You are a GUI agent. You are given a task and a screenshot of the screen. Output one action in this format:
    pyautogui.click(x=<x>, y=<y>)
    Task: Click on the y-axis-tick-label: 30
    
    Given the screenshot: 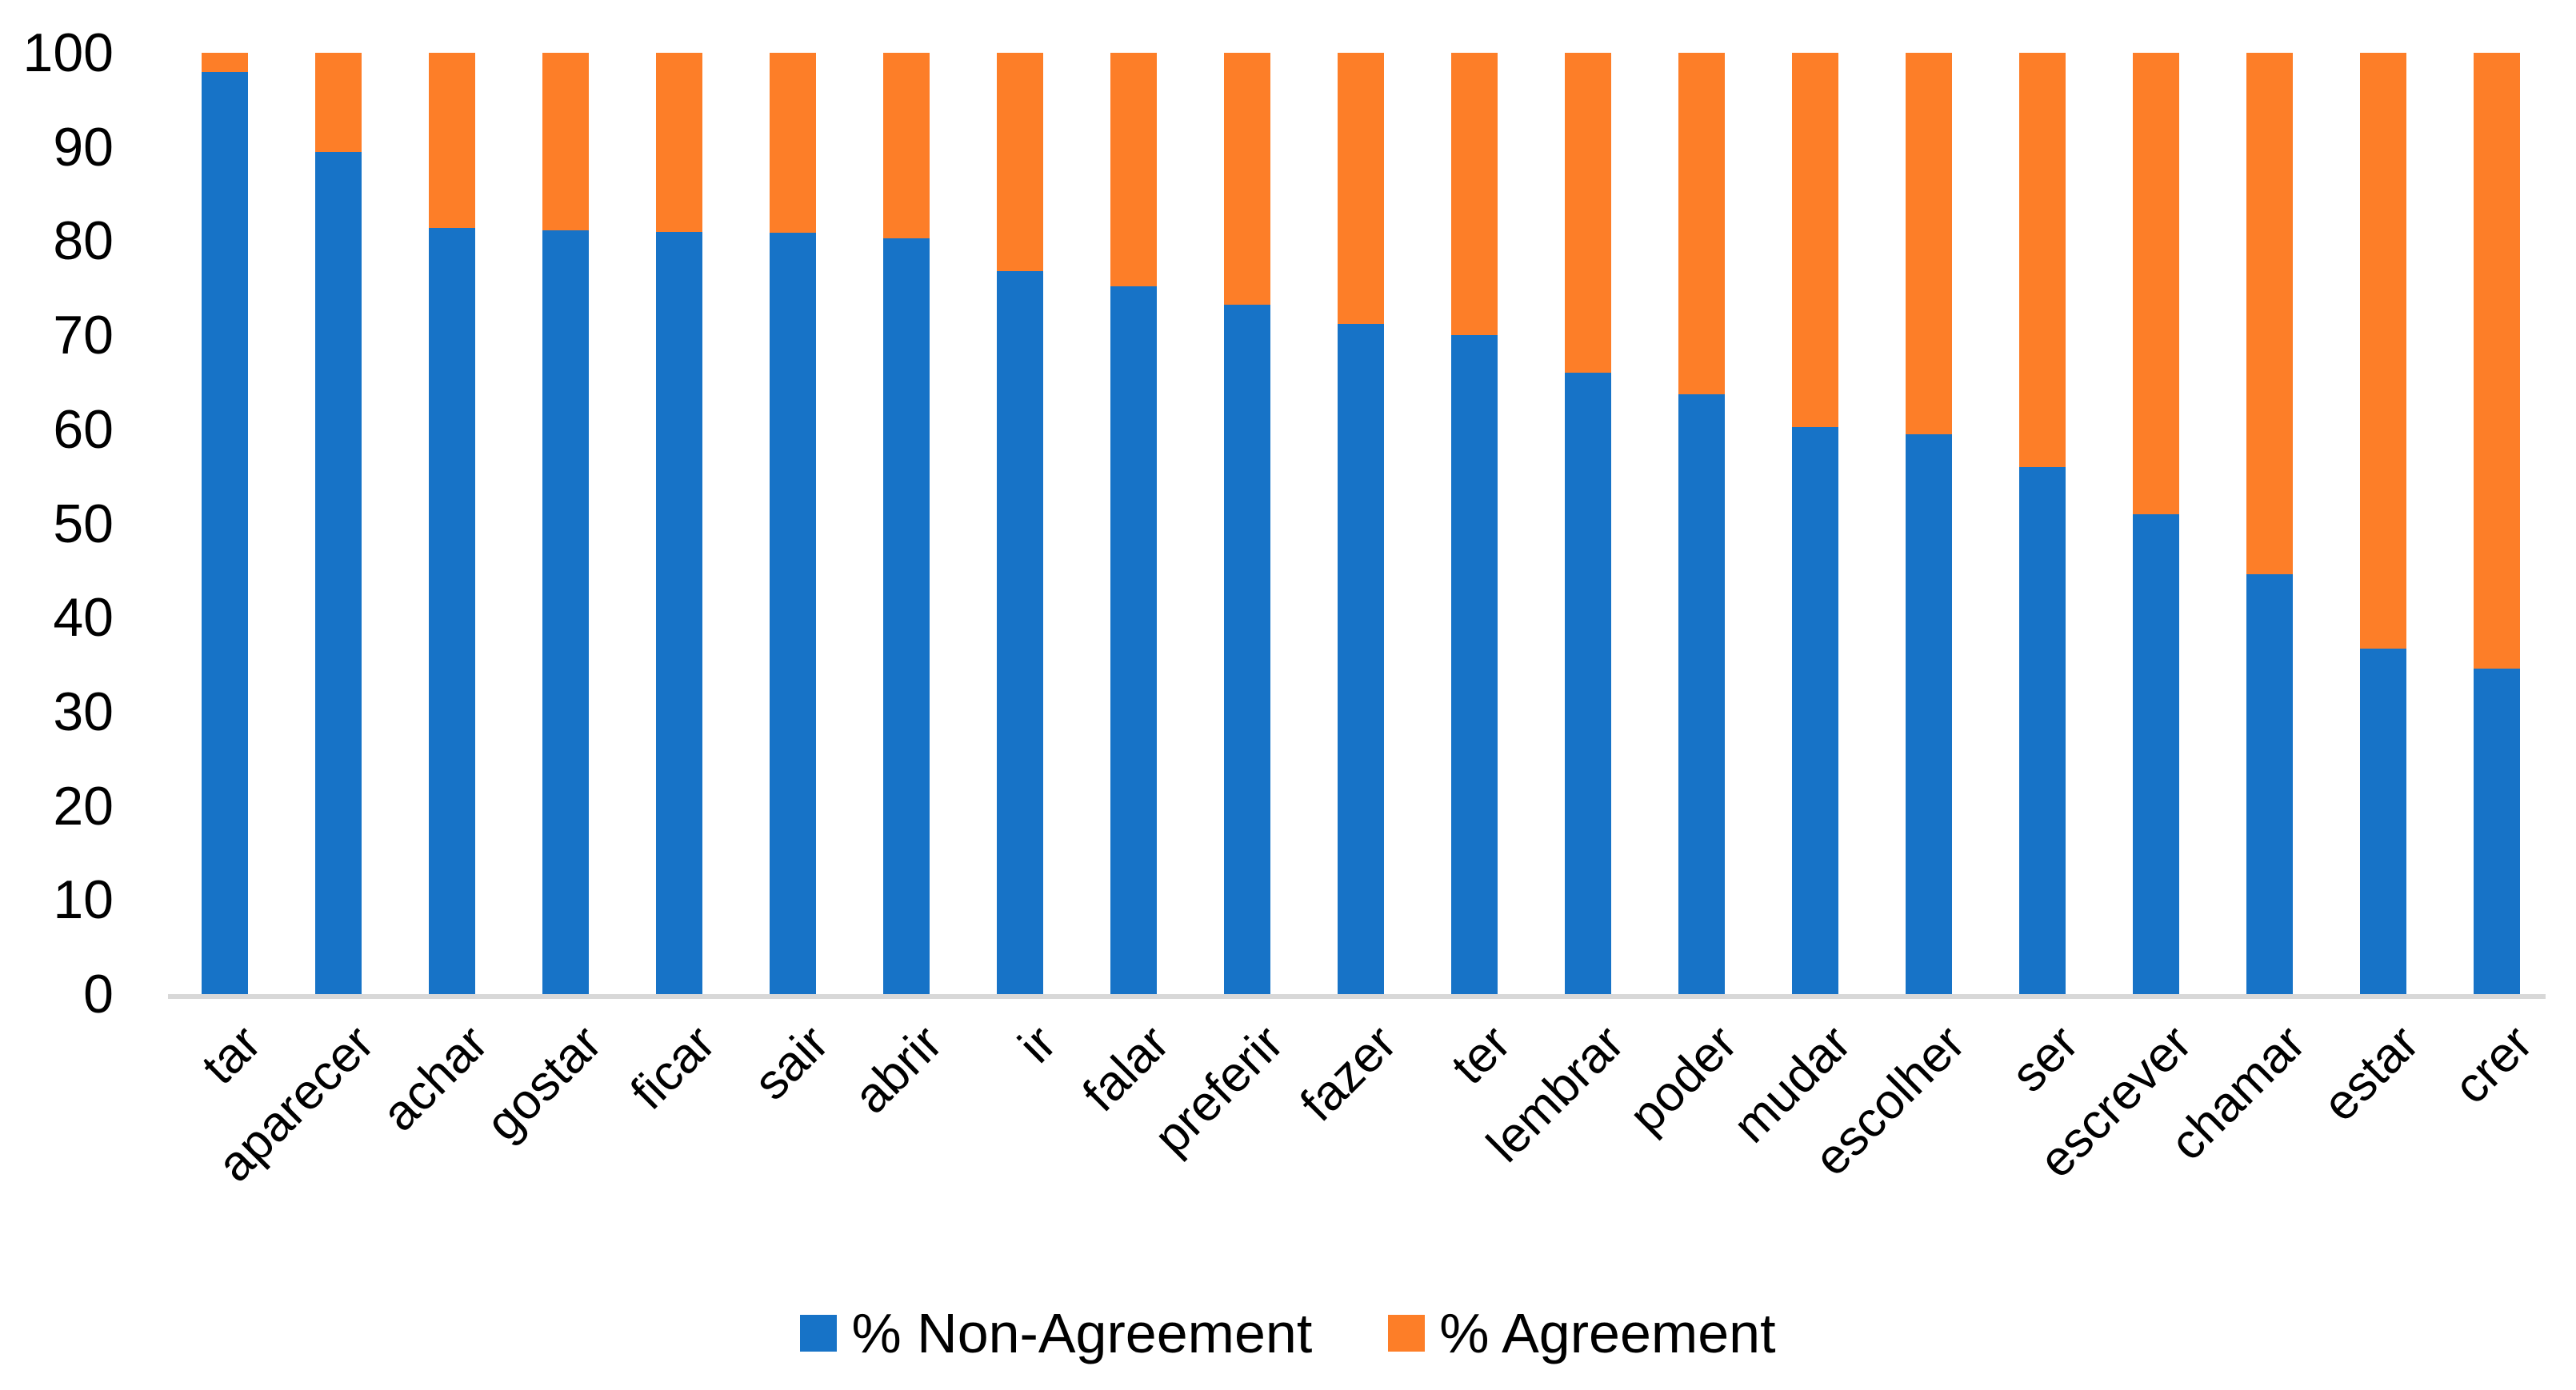 What is the action you would take?
    pyautogui.click(x=83, y=712)
    